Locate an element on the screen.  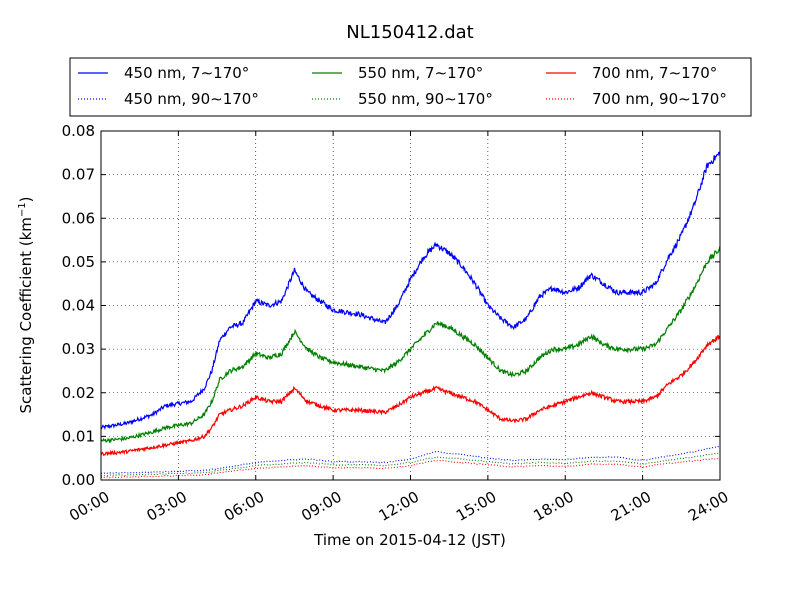
y-tick-label: 0.05 is located at coordinates (78, 262).